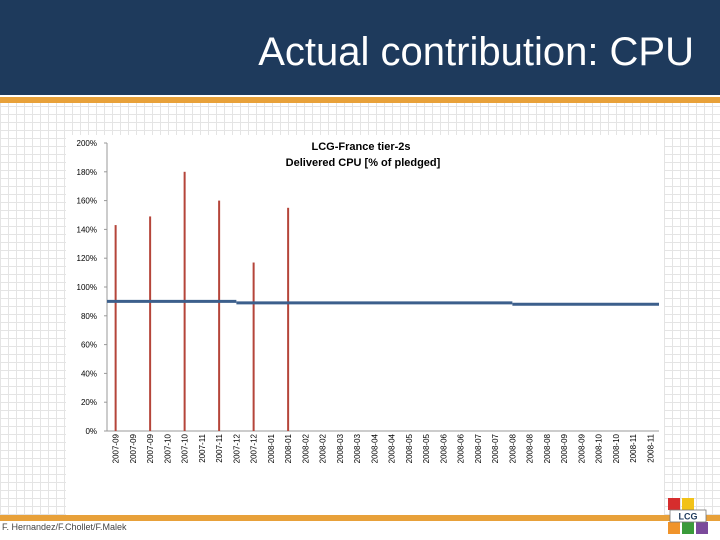 This screenshot has width=720, height=540. Describe the element at coordinates (360, 147) in the screenshot. I see `chart-title: LCG-France tier-2s` at that location.